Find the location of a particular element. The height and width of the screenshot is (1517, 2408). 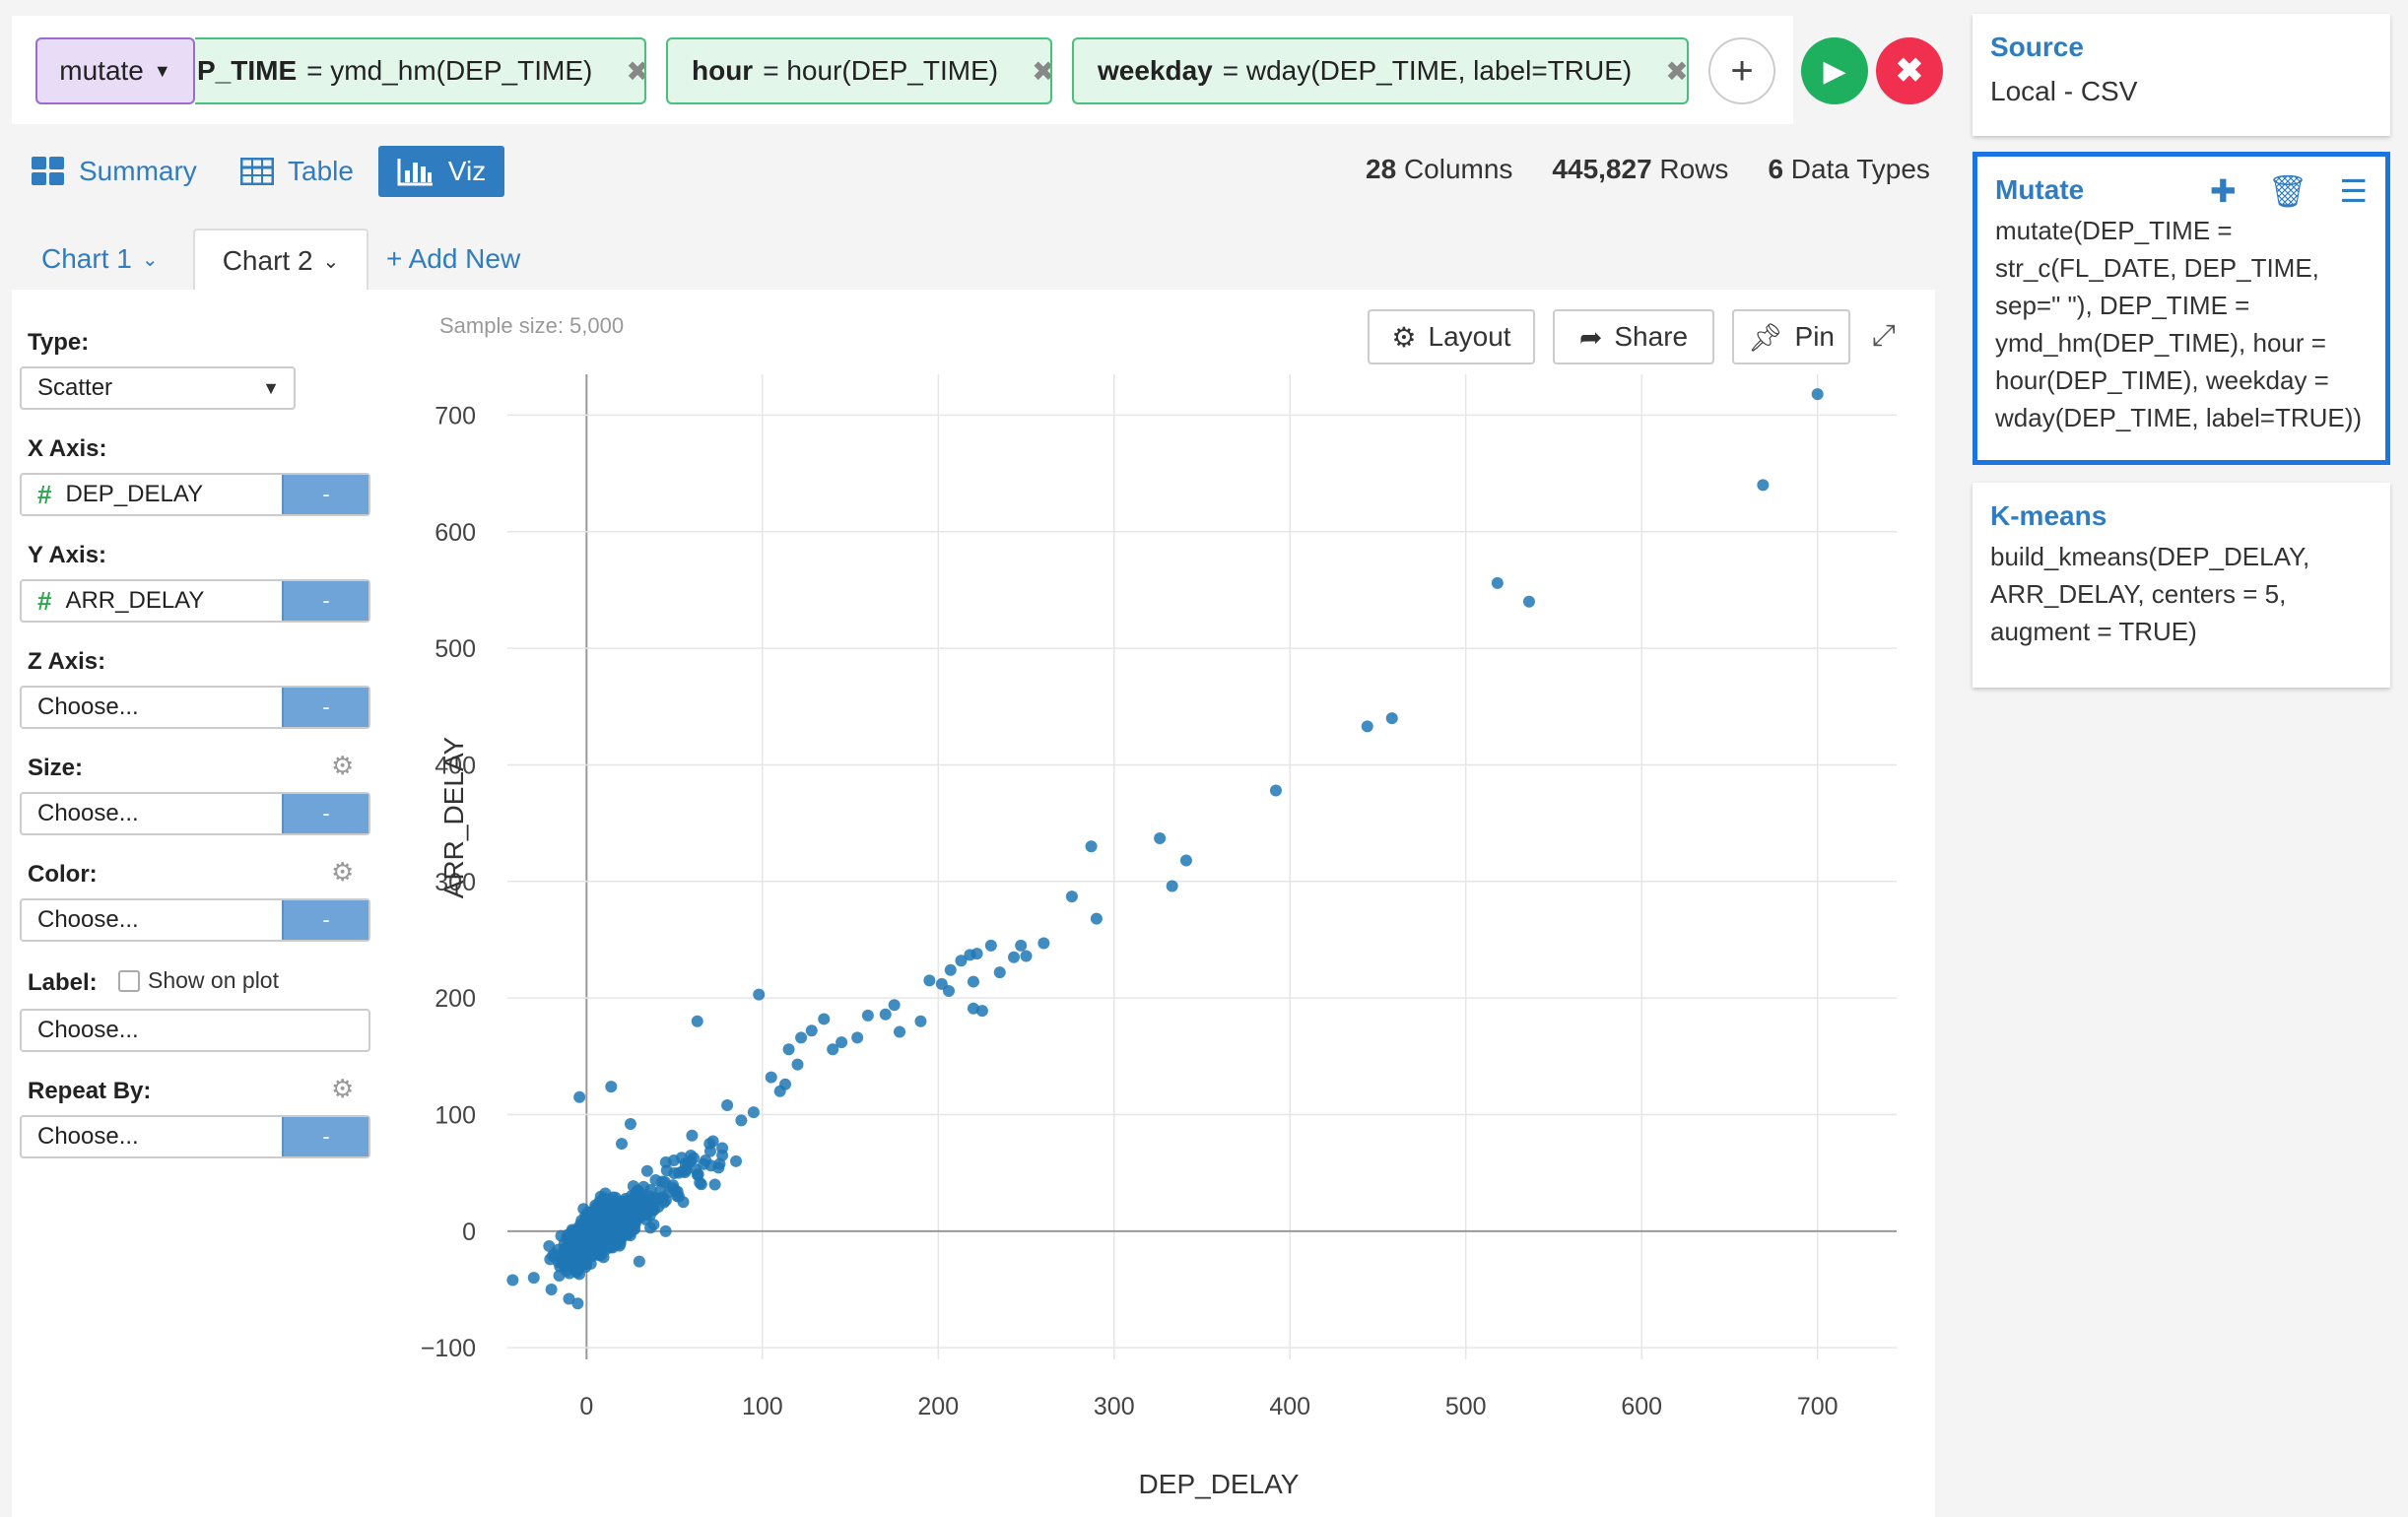

tab-summary: Summary is located at coordinates (114, 171).